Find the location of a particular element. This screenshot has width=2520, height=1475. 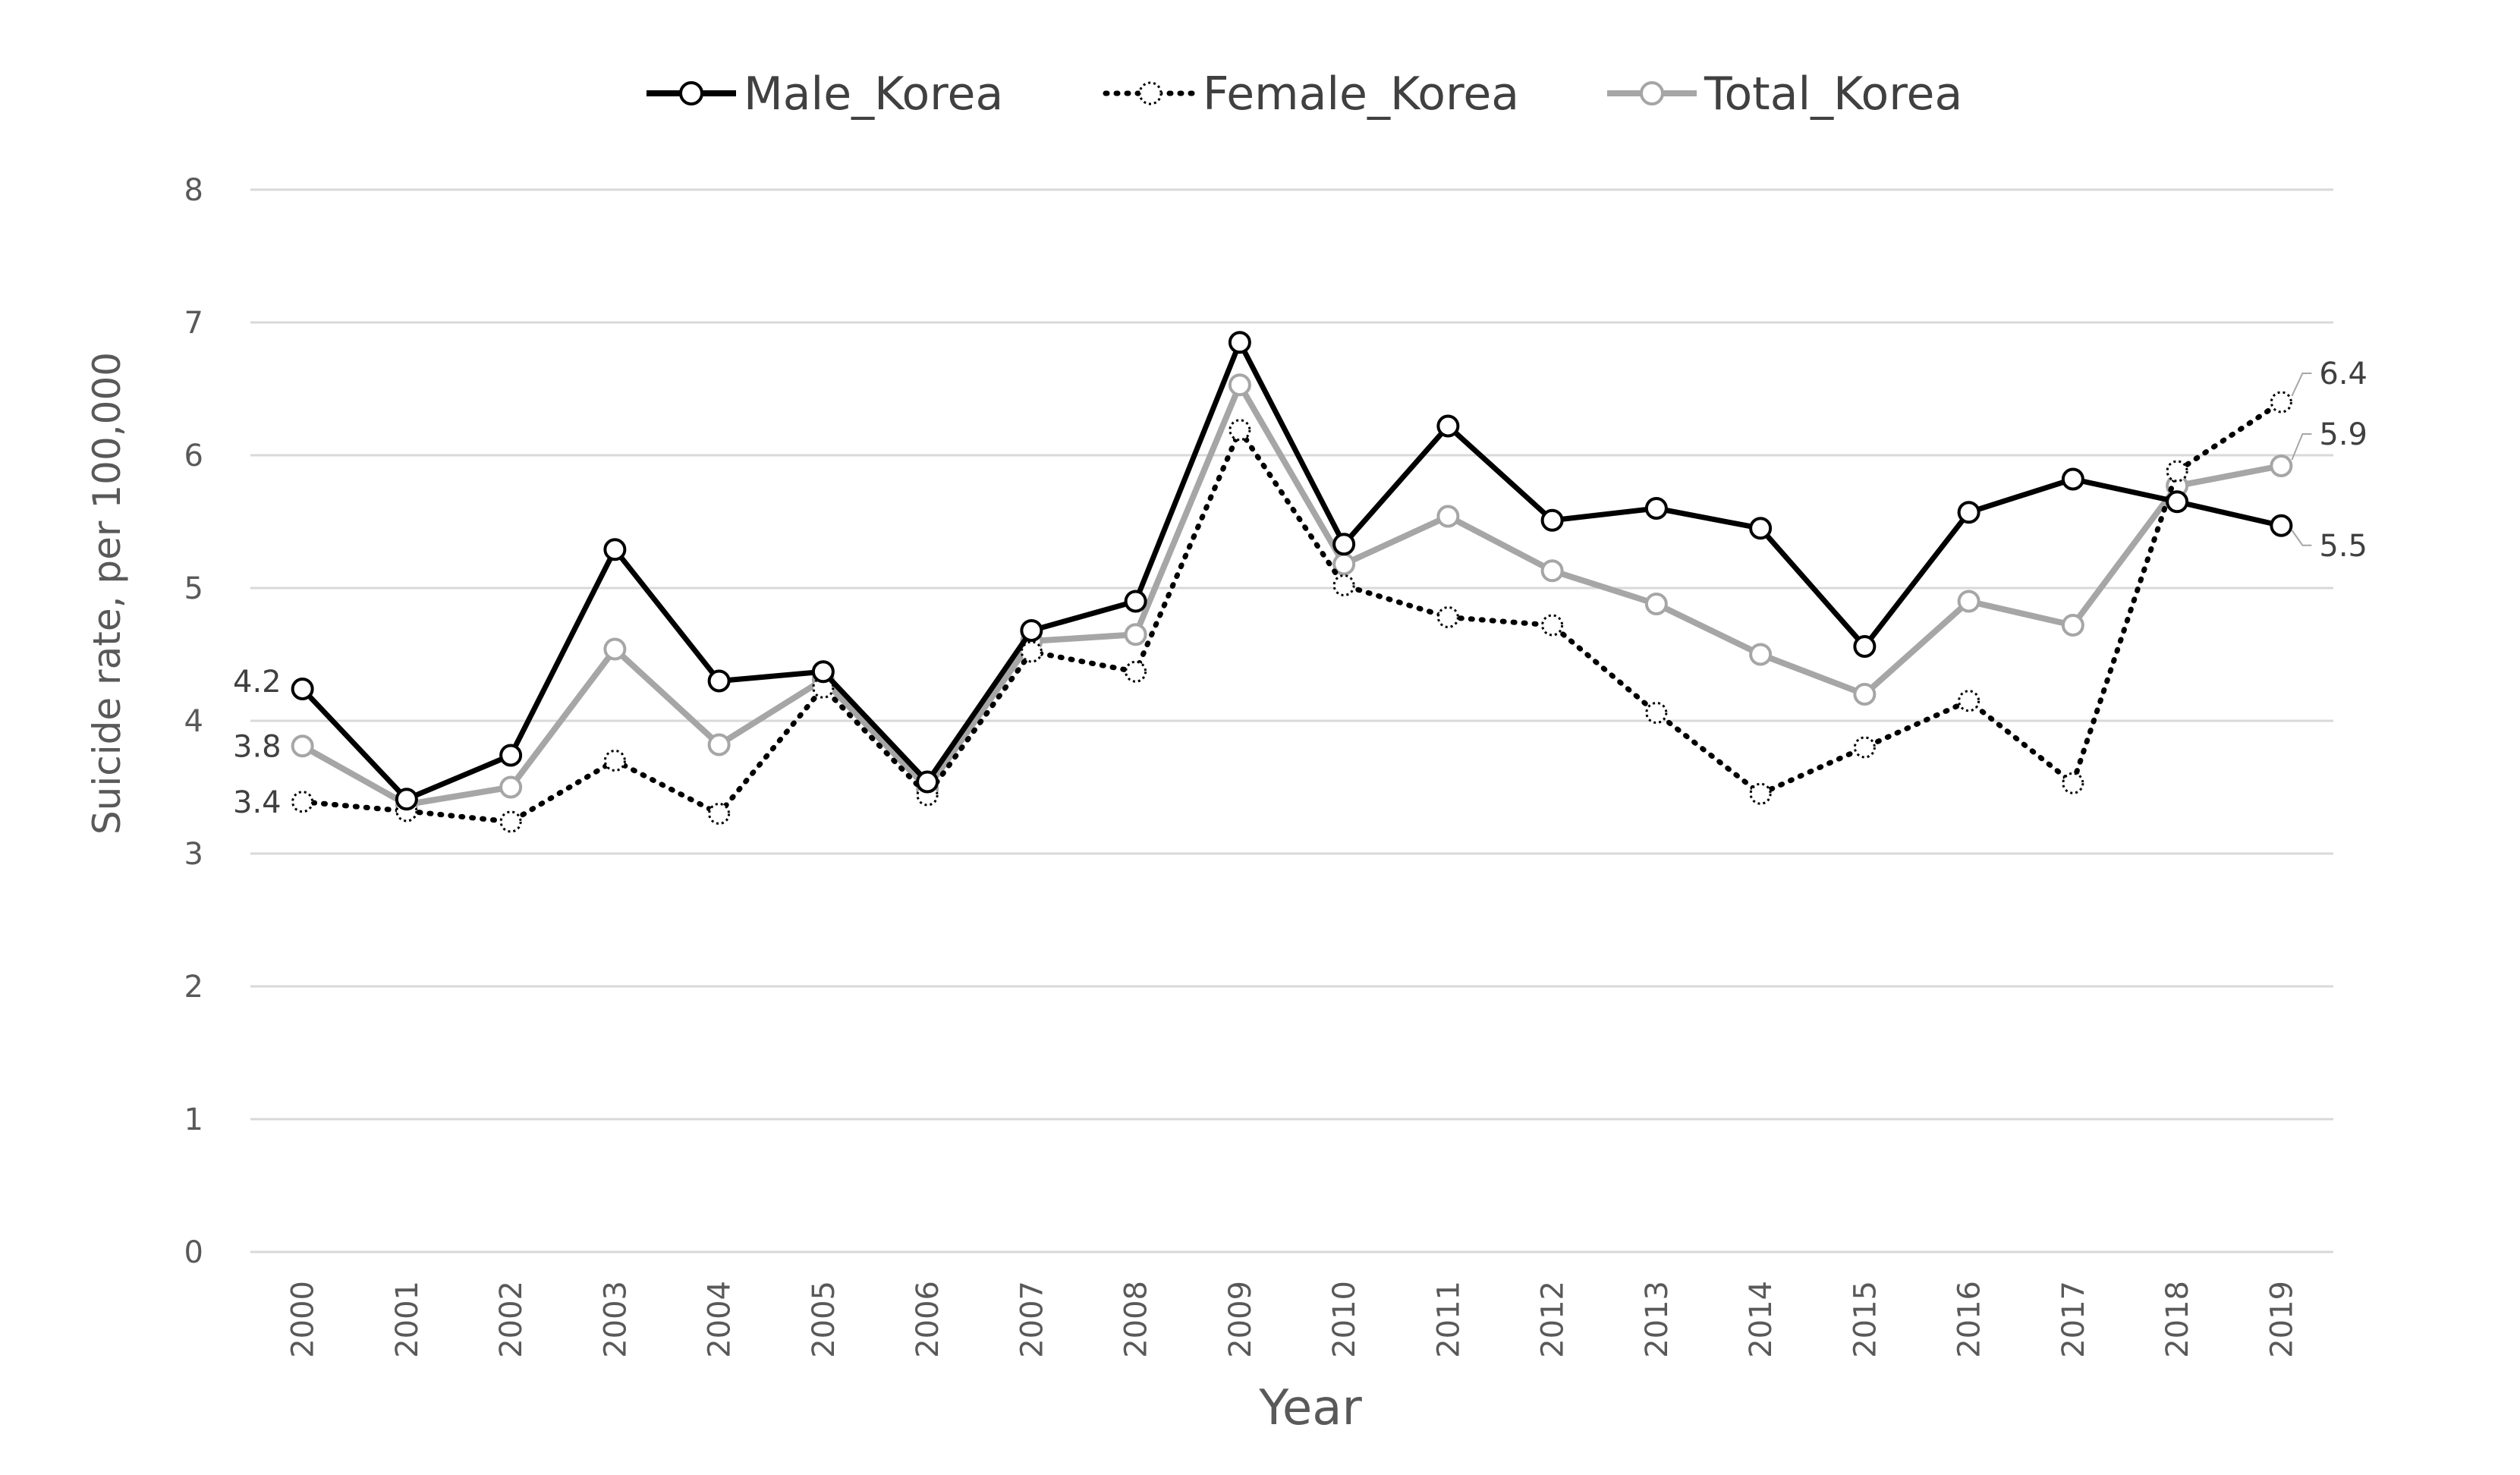

x-tick-label: 2002 is located at coordinates (512, 1320).